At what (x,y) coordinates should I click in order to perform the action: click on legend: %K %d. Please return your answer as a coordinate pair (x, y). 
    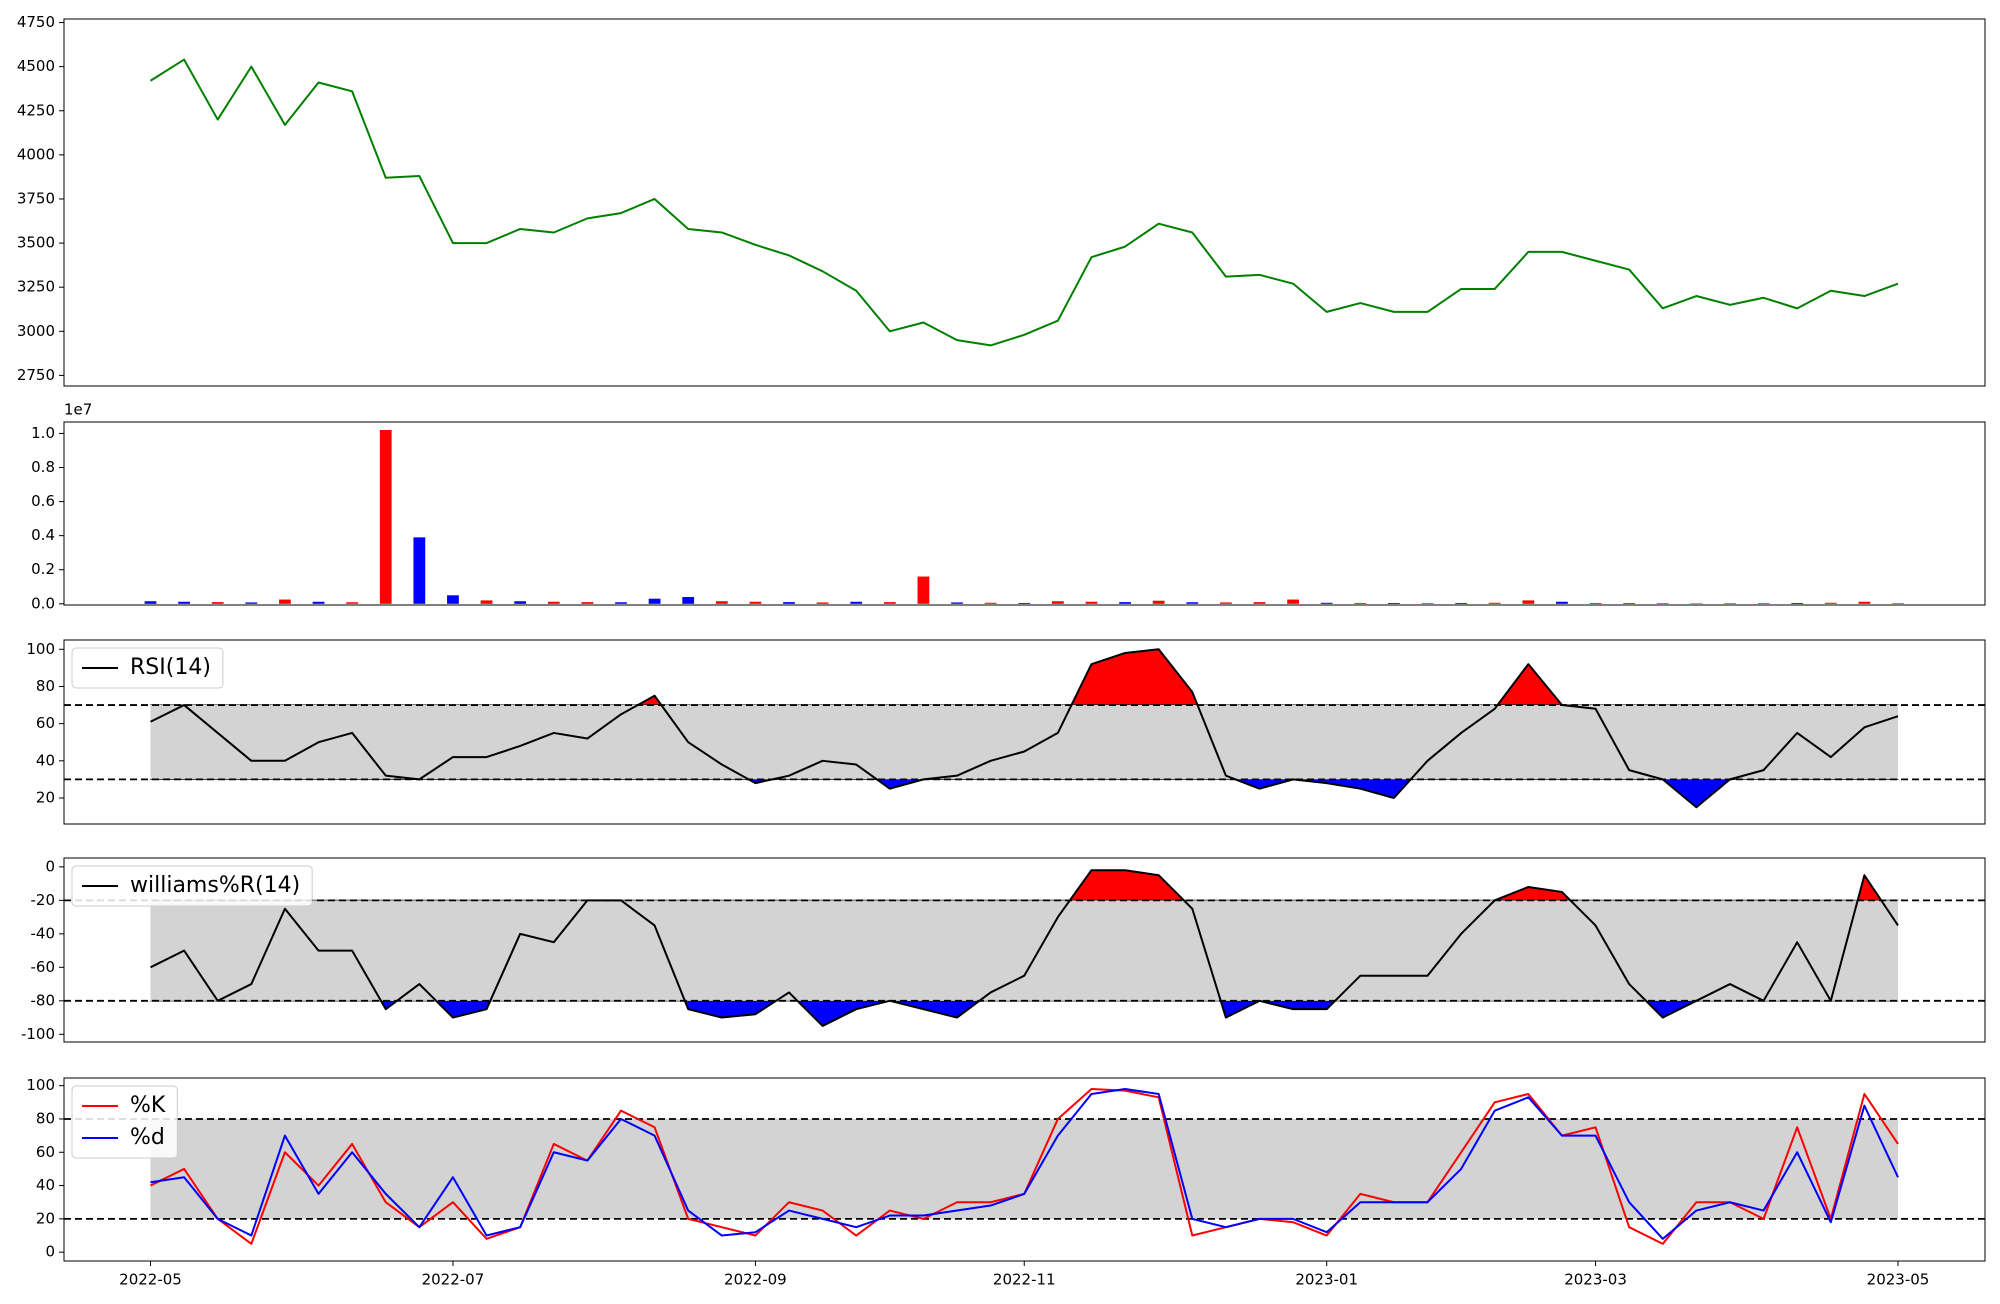
    Looking at the image, I should click on (124, 1122).